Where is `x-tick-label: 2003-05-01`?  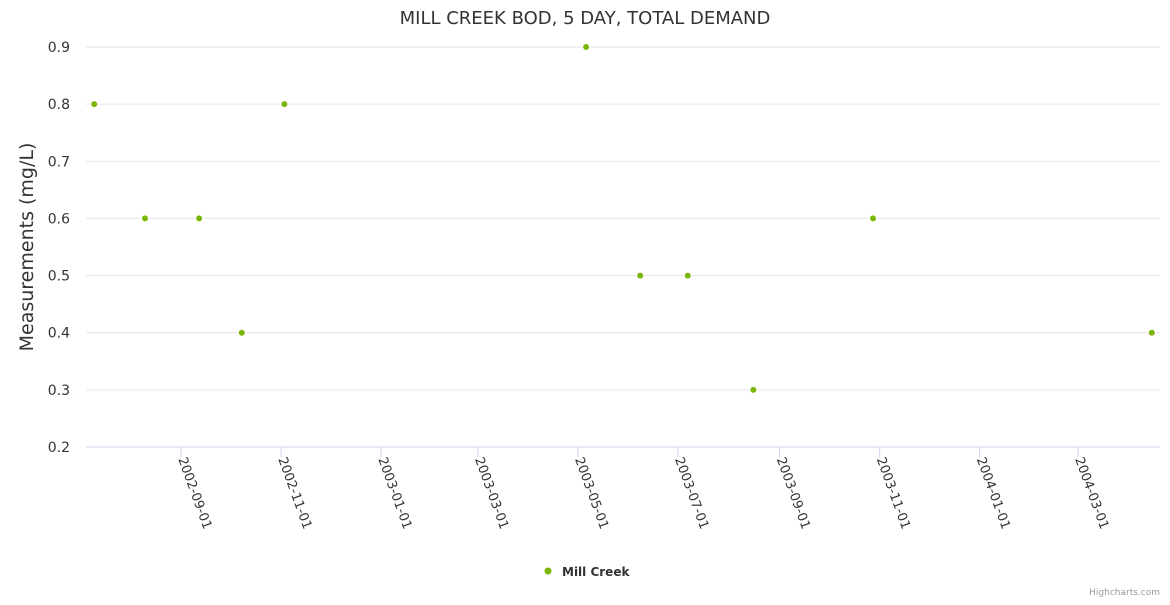 x-tick-label: 2003-05-01 is located at coordinates (591, 493).